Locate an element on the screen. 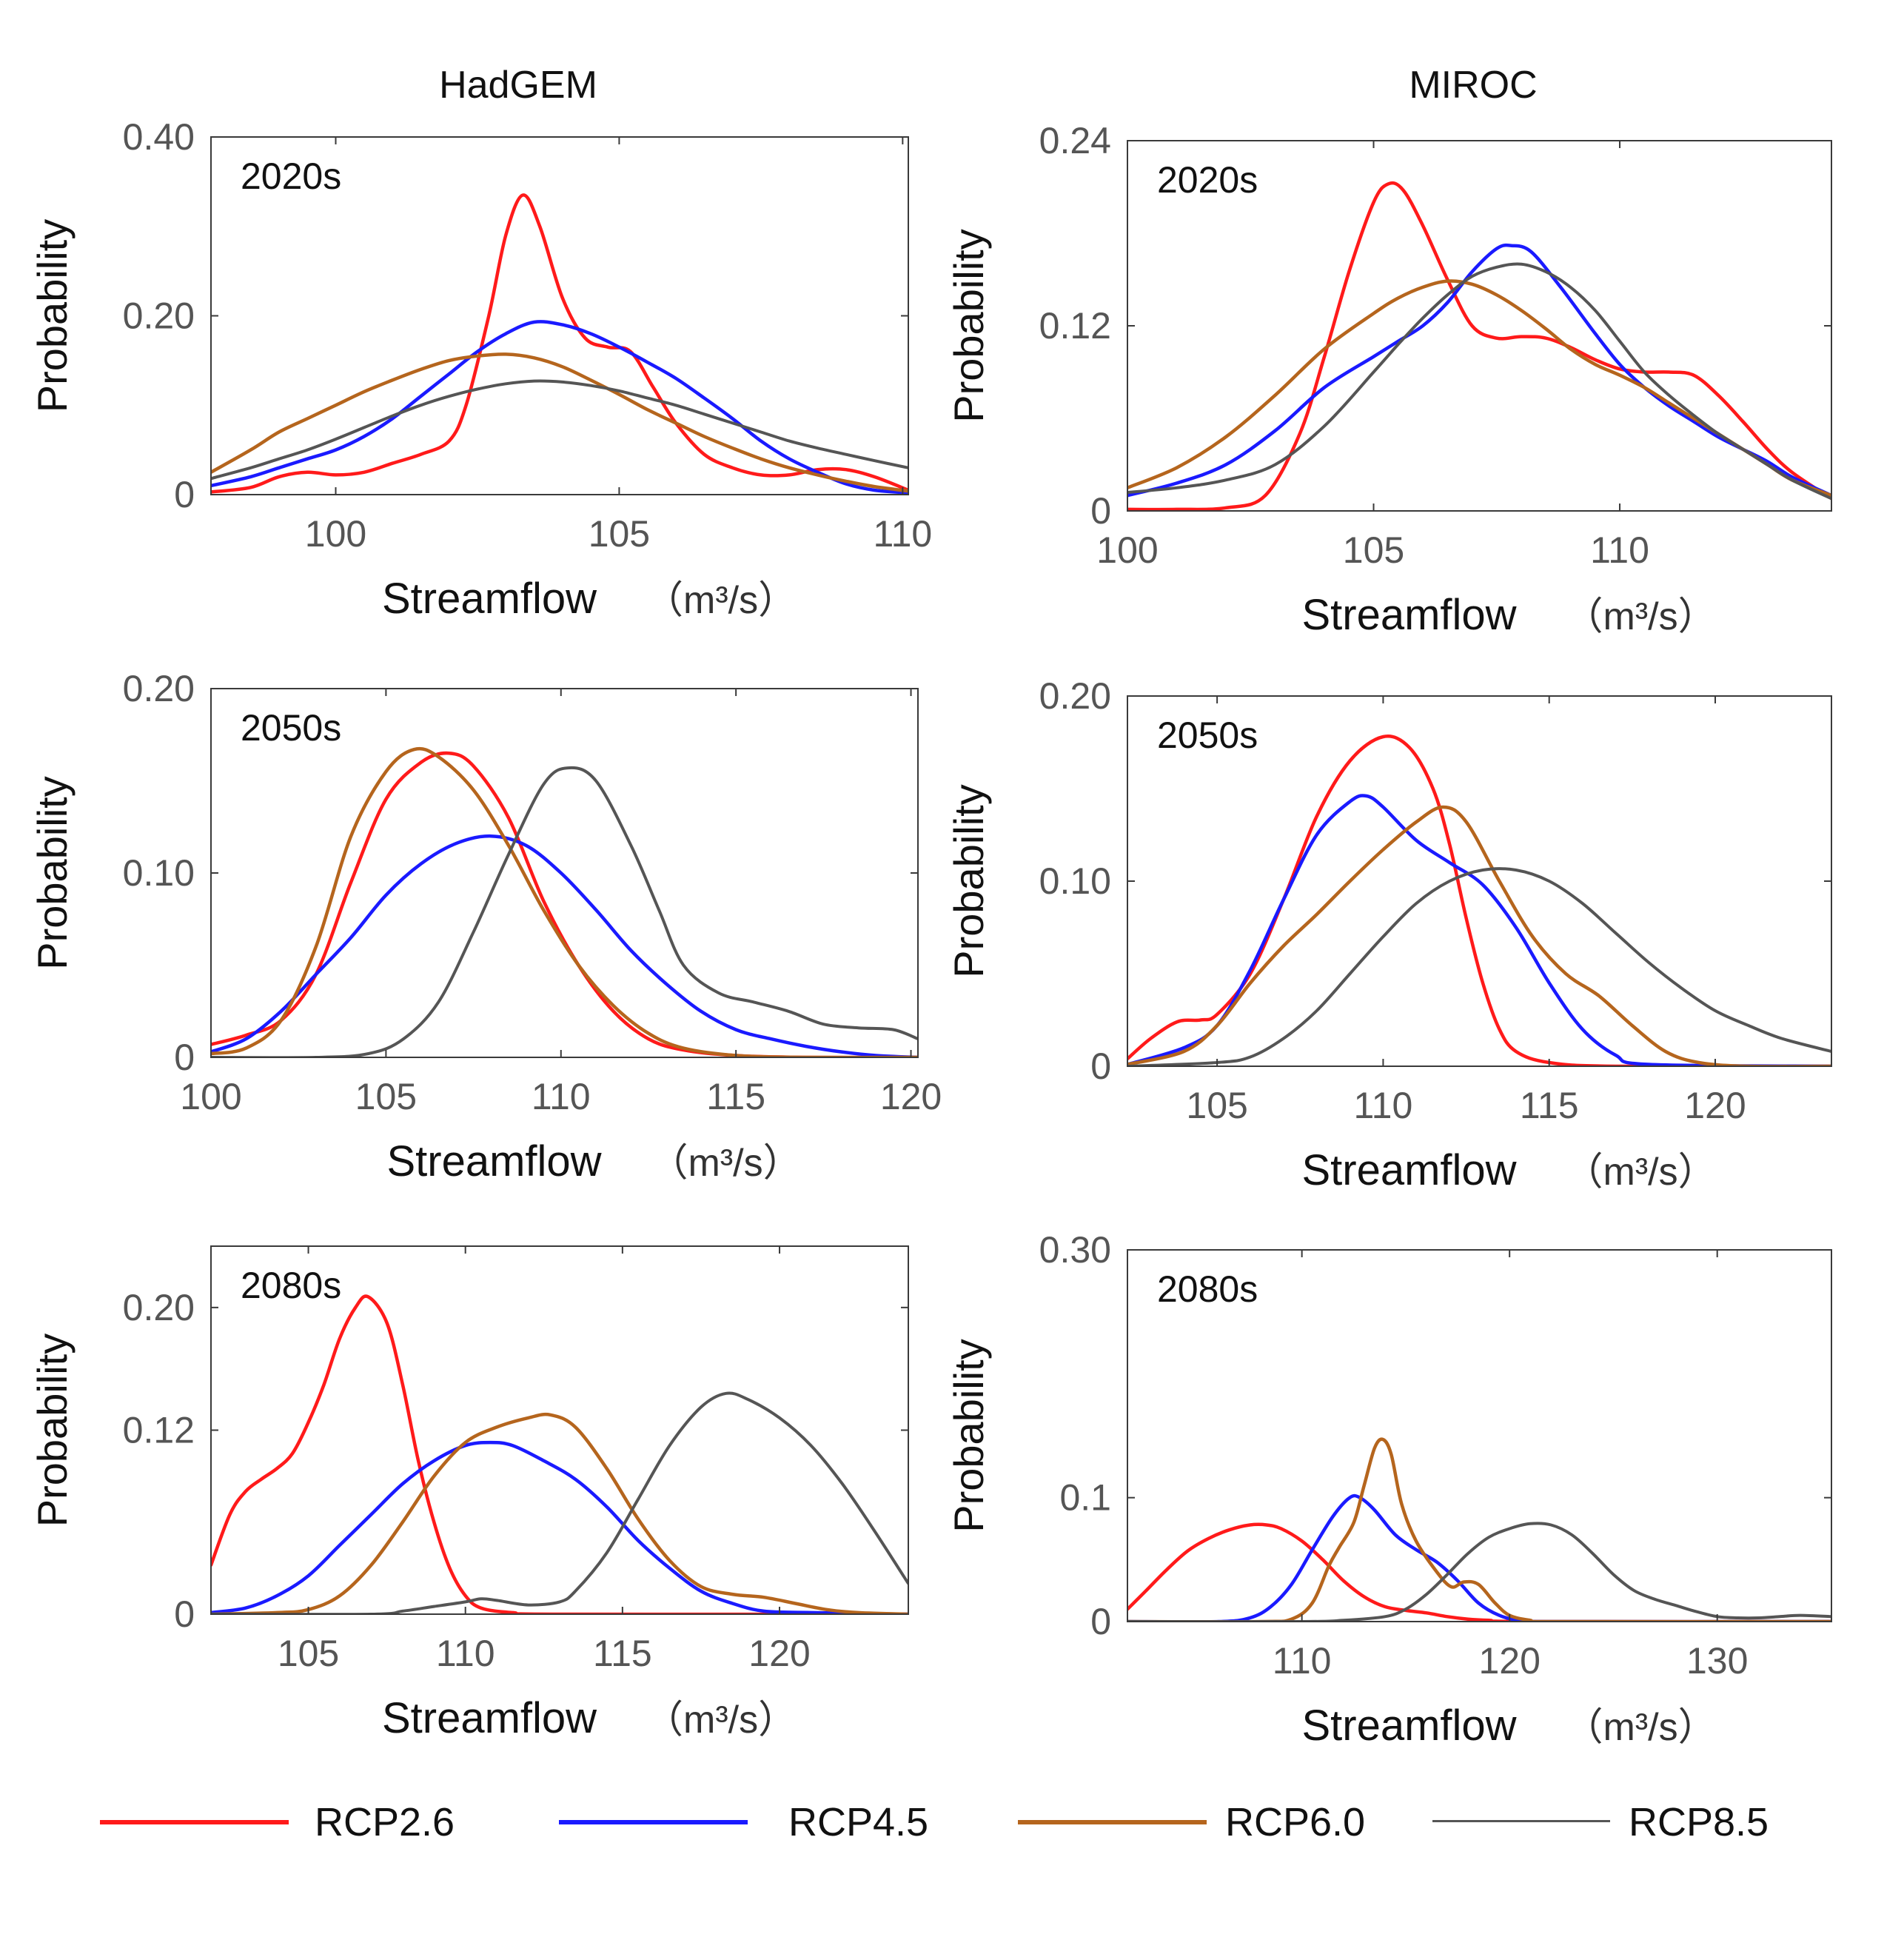 The height and width of the screenshot is (1937, 1904). x-tick-label: 130 is located at coordinates (1717, 1661).